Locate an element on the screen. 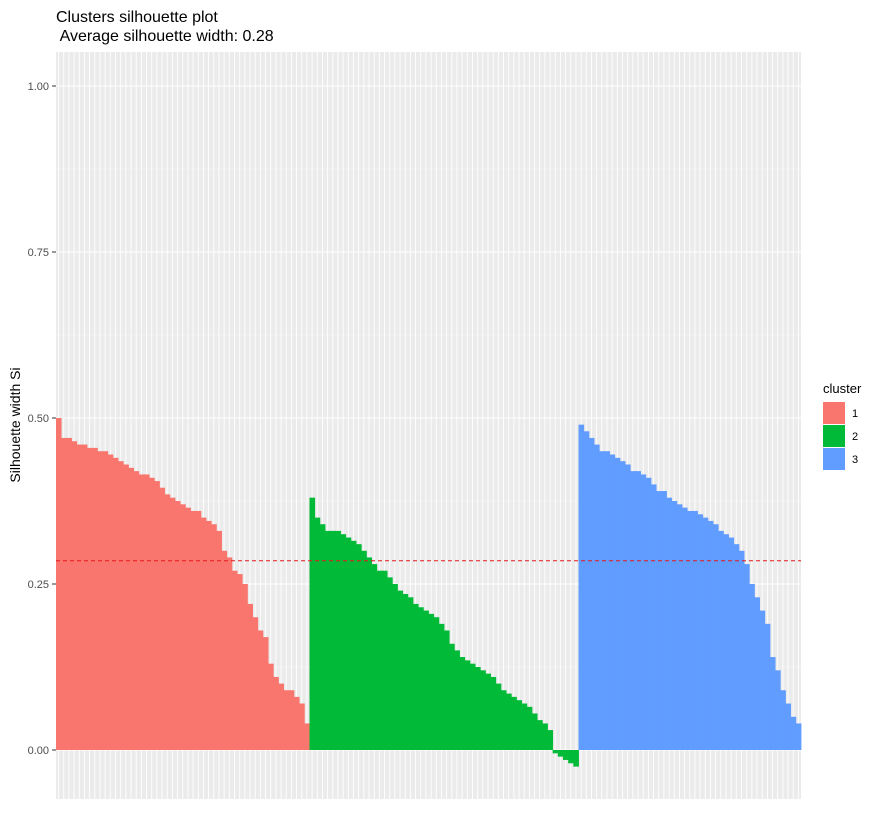  y-tick-label: 0.75 is located at coordinates (38, 253).